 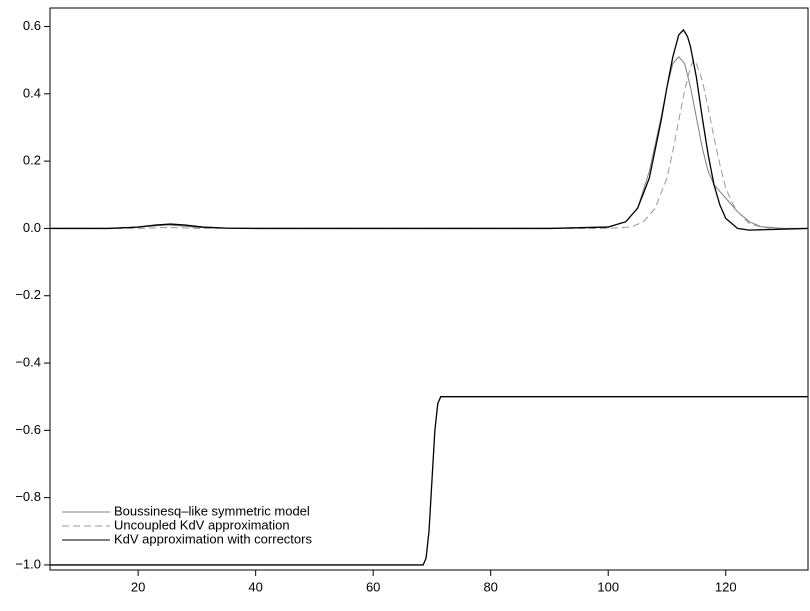 I want to click on x-tick-label: 60, so click(x=373, y=586).